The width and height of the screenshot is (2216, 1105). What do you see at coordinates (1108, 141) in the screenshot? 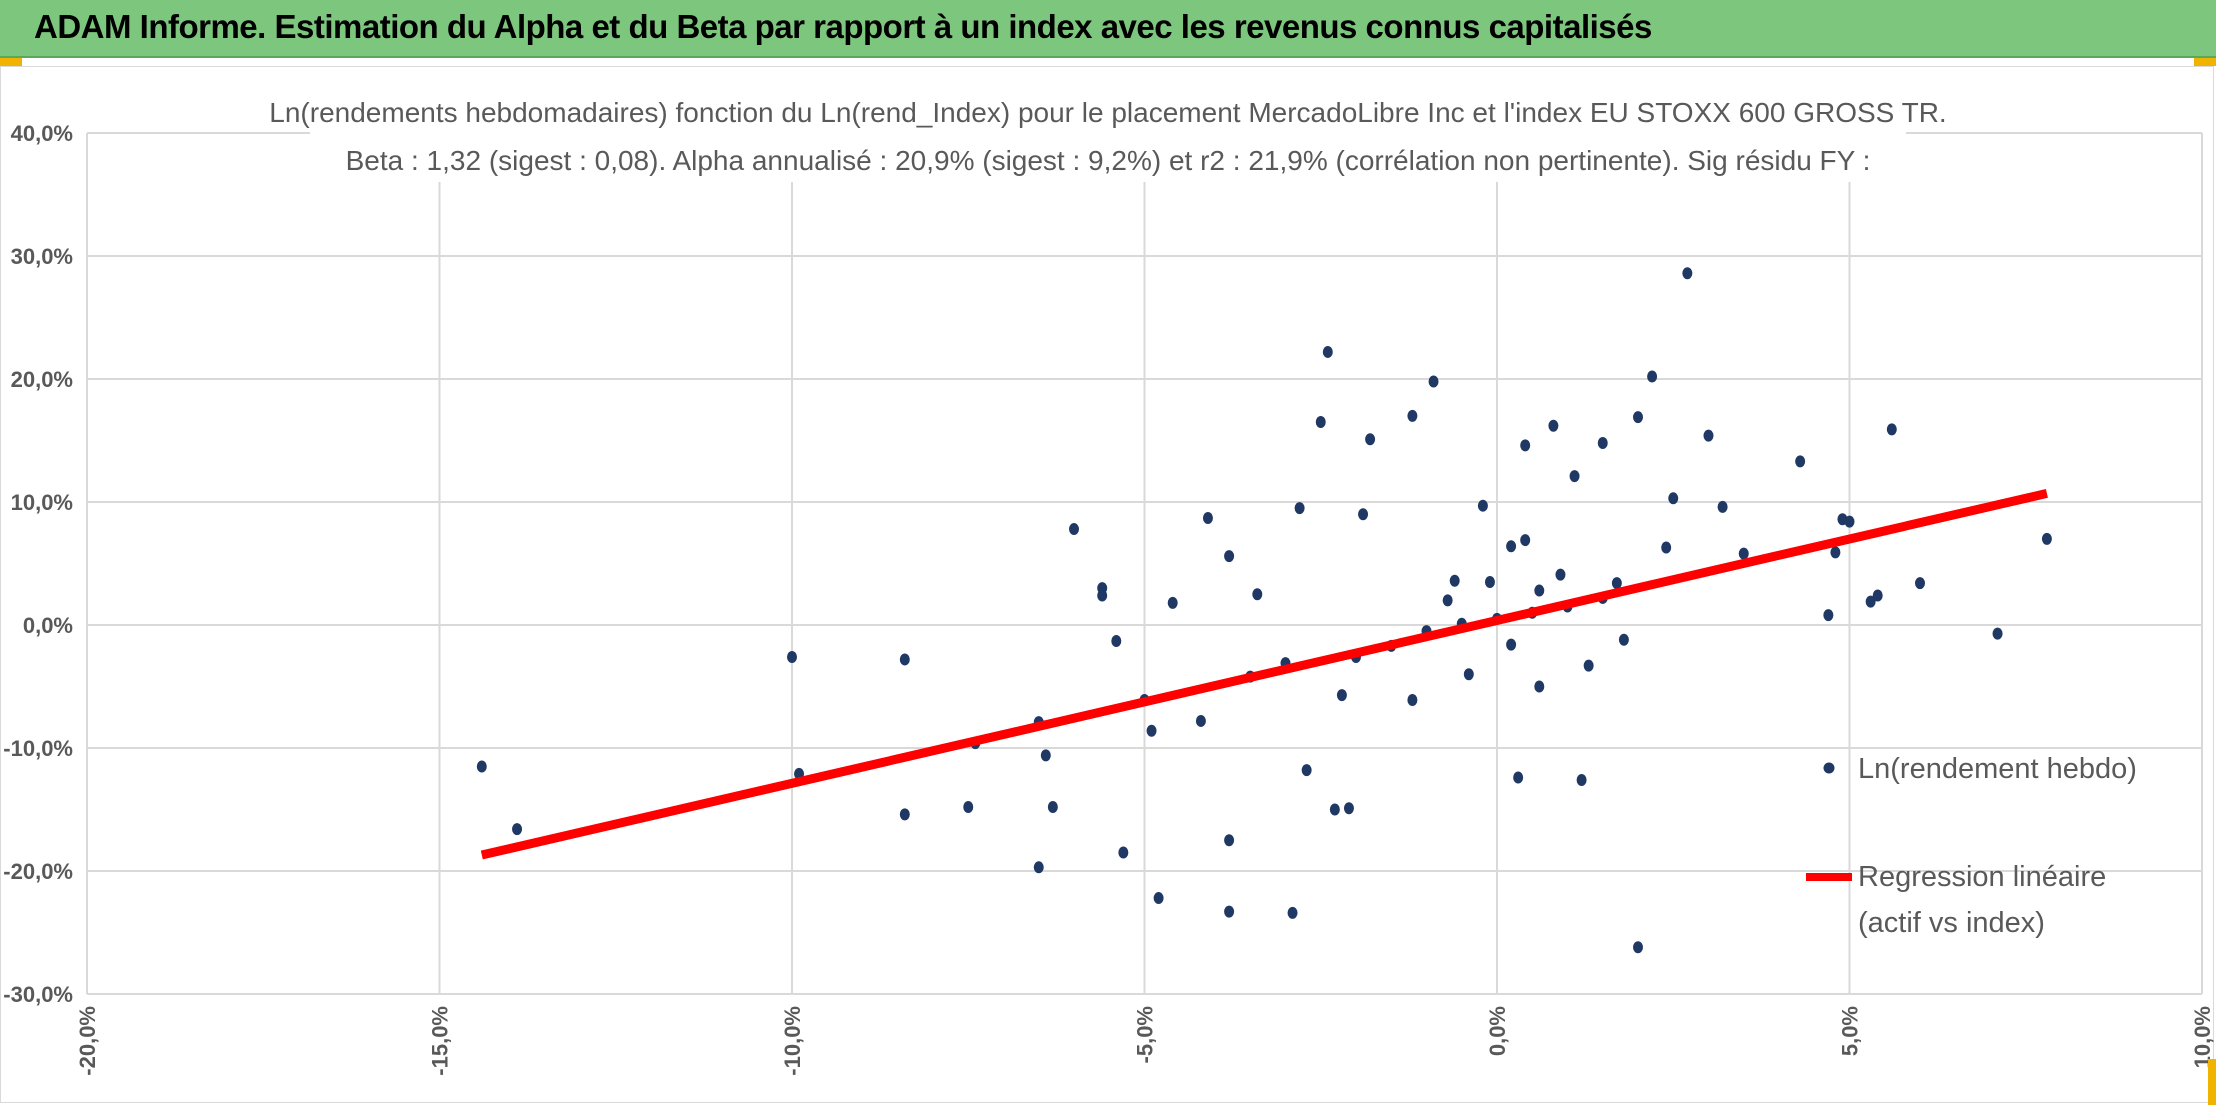
I see `title-background` at bounding box center [1108, 141].